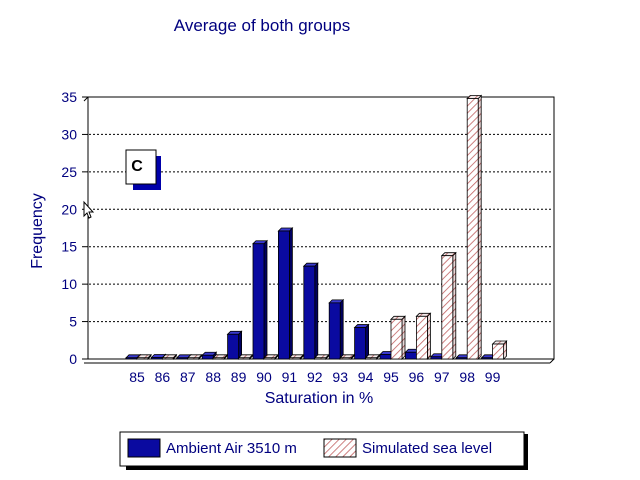 The width and height of the screenshot is (640, 480). Describe the element at coordinates (69, 209) in the screenshot. I see `y-tick-label: 20` at that location.